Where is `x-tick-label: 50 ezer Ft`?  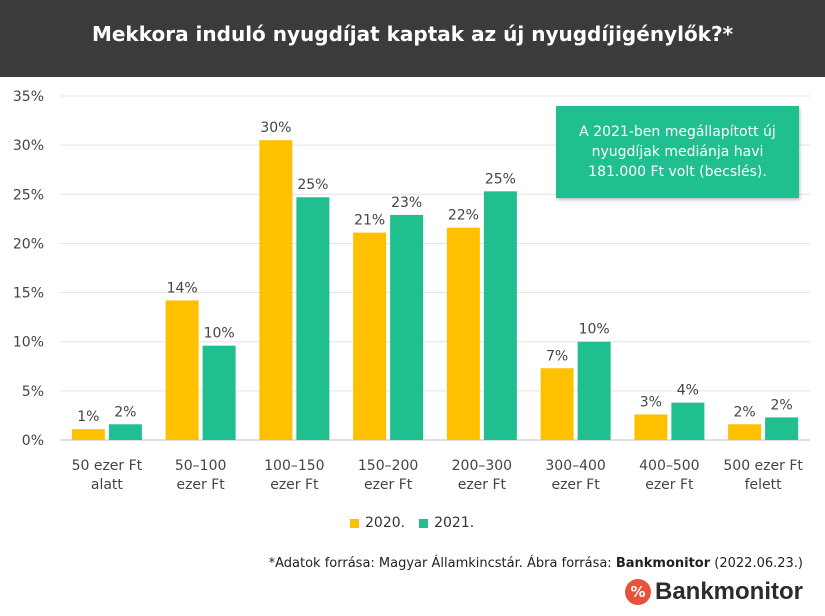 x-tick-label: 50 ezer Ft is located at coordinates (107, 466).